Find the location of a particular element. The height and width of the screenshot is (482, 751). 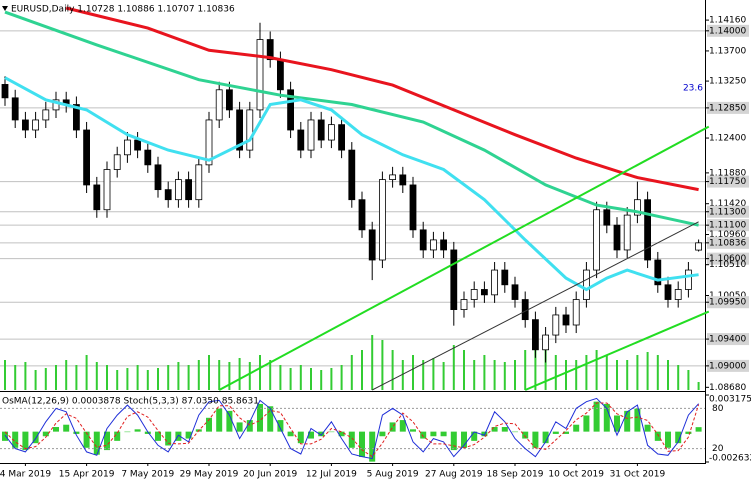

y-tick-label: 1.10960 is located at coordinates (727, 235).